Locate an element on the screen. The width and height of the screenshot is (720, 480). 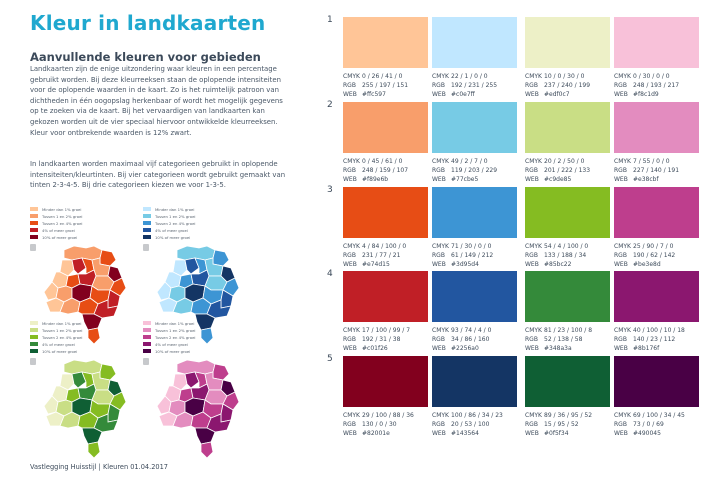
legend-item: 10% of meer groei is located at coordinates (169, 237).